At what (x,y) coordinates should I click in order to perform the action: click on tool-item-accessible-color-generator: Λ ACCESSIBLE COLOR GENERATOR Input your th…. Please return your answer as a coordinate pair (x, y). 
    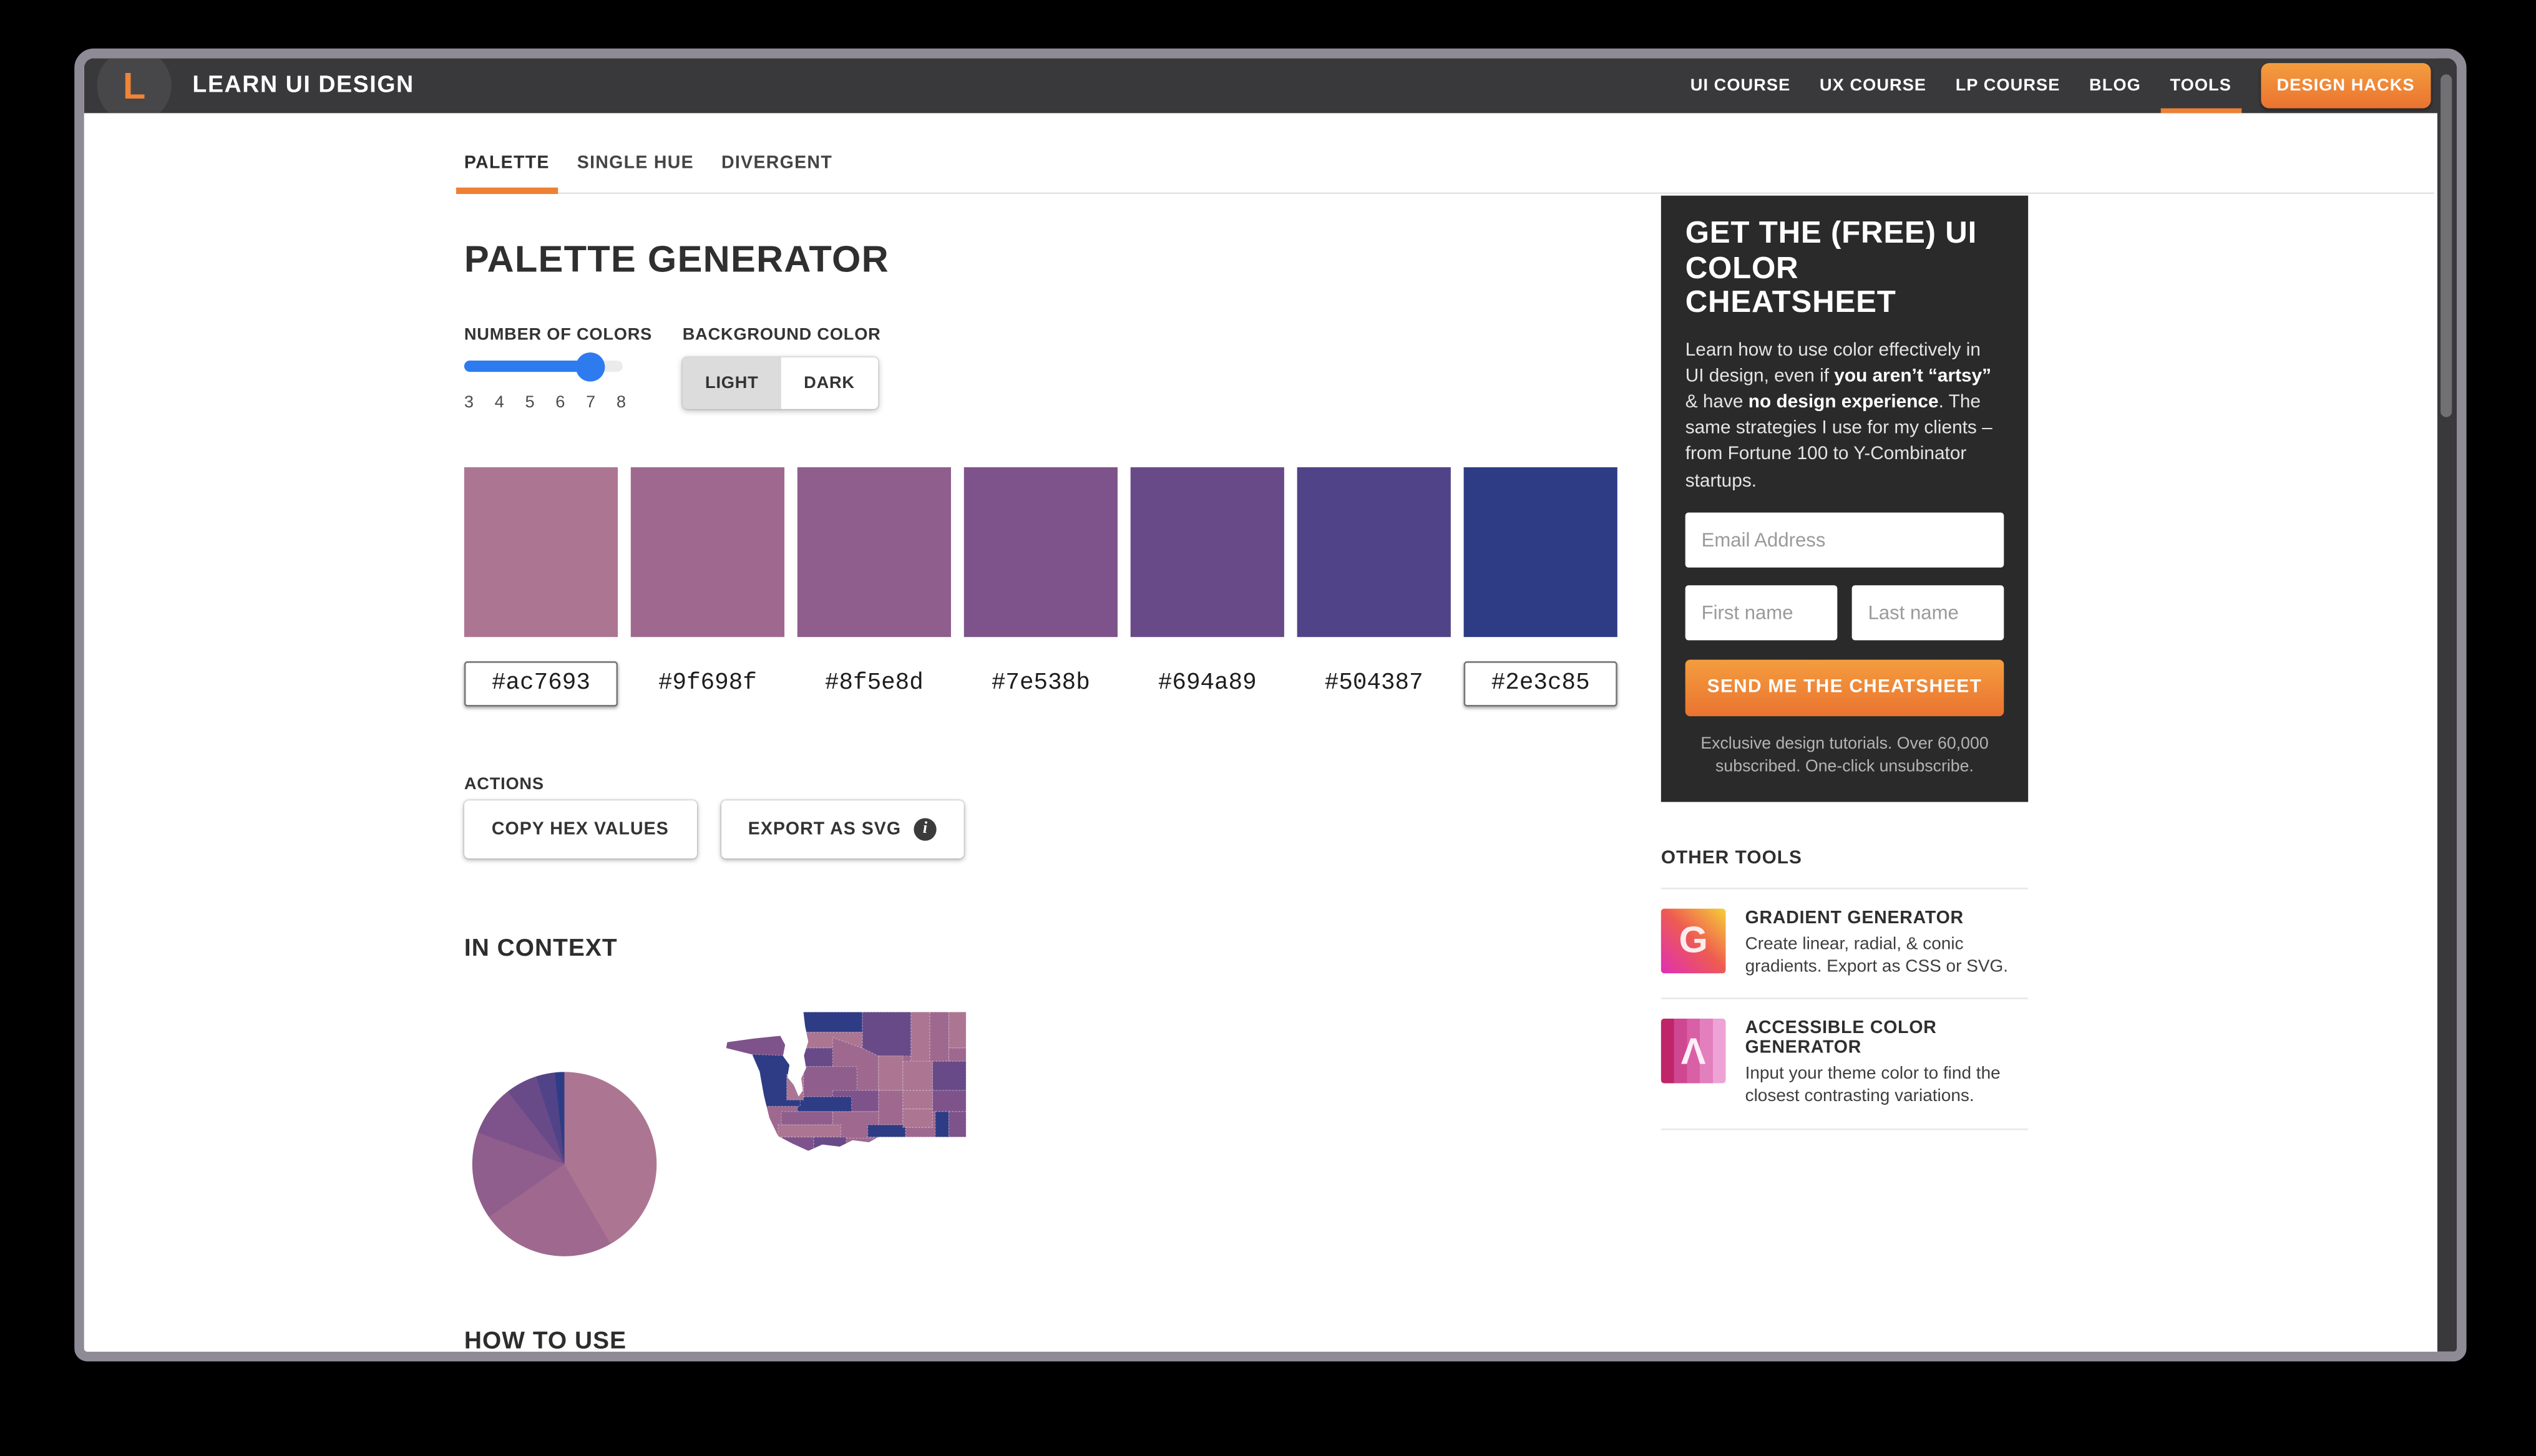
    Looking at the image, I should click on (1845, 1062).